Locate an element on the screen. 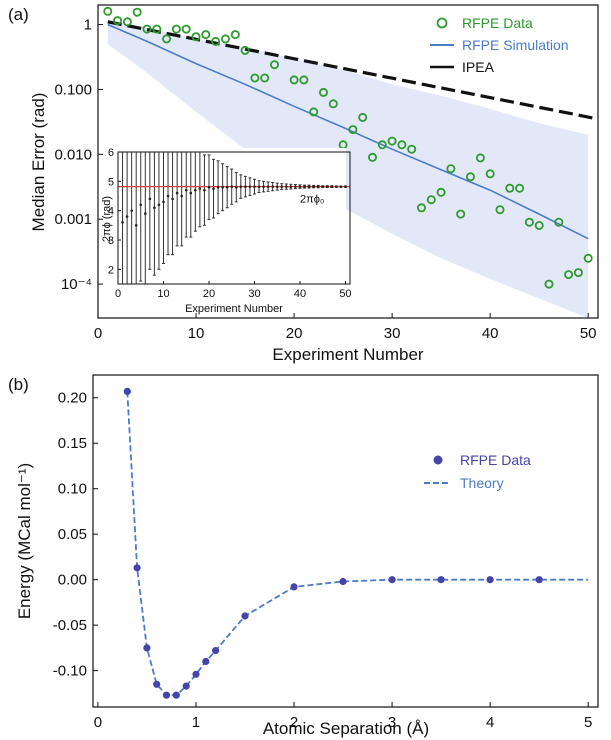 Image resolution: width=611 pixels, height=740 pixels. inset-background is located at coordinates (229, 219).